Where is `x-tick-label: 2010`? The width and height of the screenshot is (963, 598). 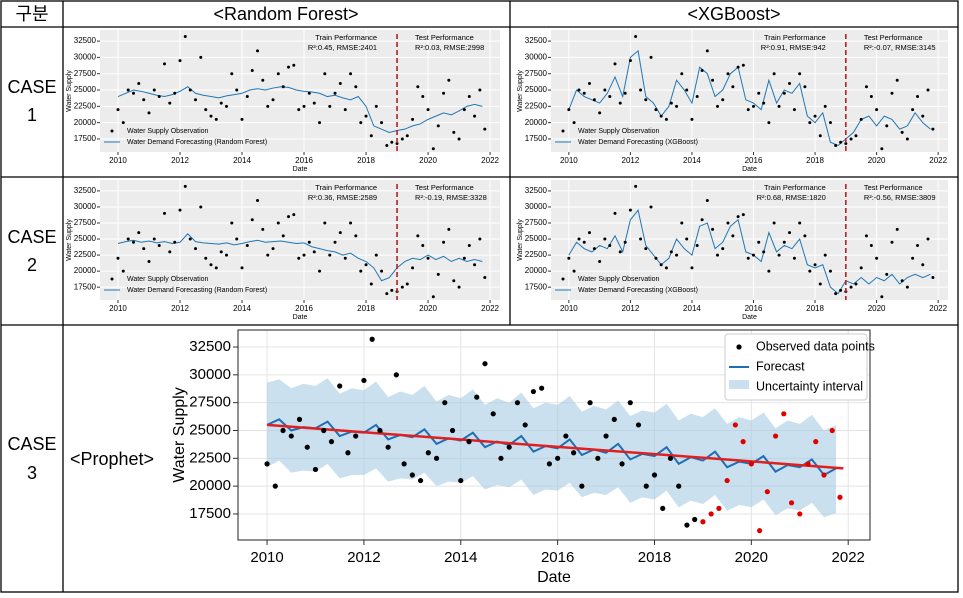 x-tick-label: 2010 is located at coordinates (569, 308).